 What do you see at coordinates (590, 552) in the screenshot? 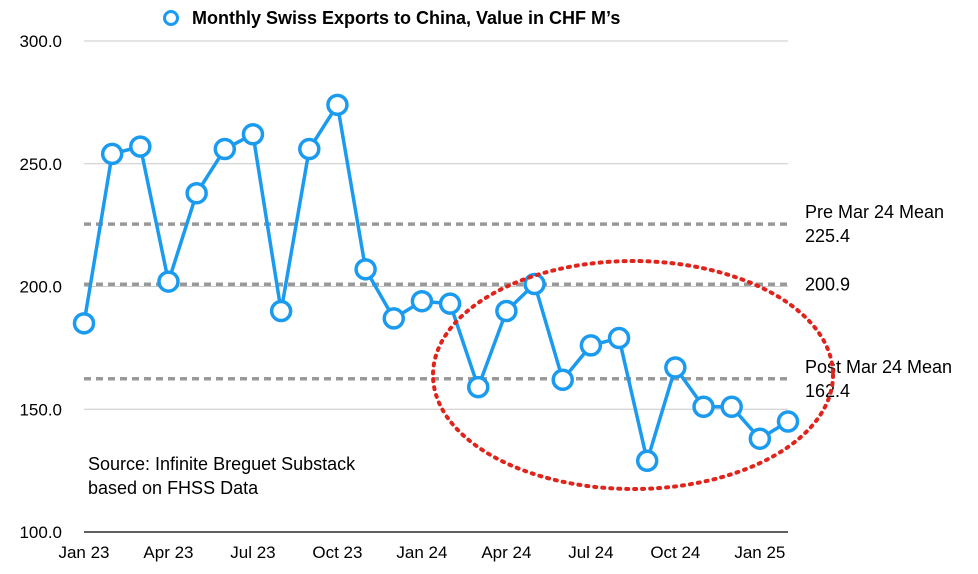
I see `x-tick-label: Jul 24` at bounding box center [590, 552].